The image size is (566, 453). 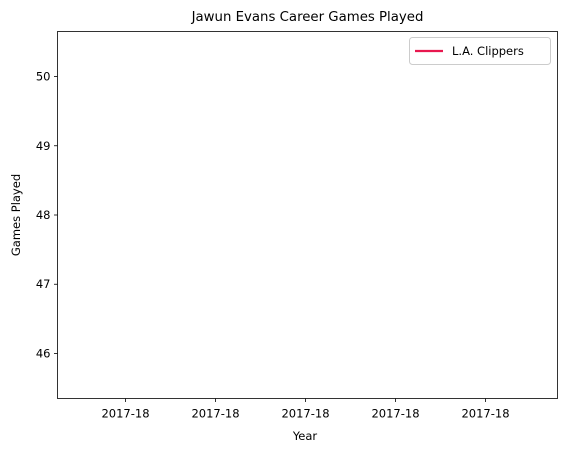 I want to click on chart-title: Jawun Evans Career Games Played, so click(x=307, y=17).